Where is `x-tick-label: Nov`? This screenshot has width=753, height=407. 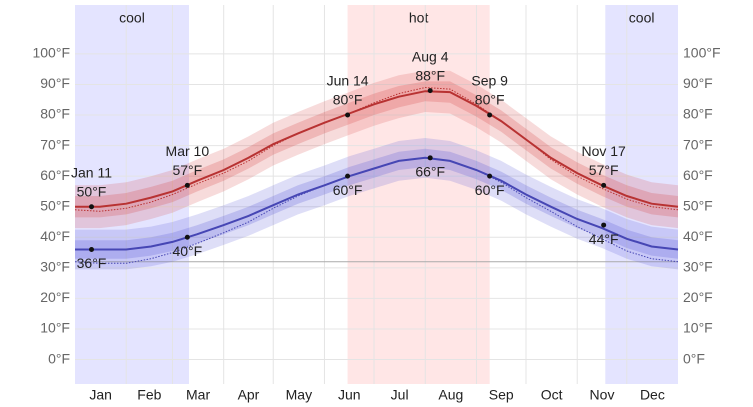
x-tick-label: Nov is located at coordinates (602, 395).